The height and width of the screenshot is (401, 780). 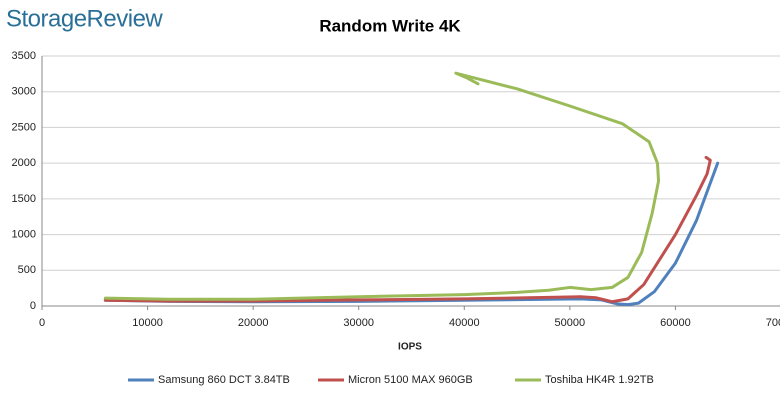 What do you see at coordinates (33, 306) in the screenshot?
I see `y-tick-label: 0` at bounding box center [33, 306].